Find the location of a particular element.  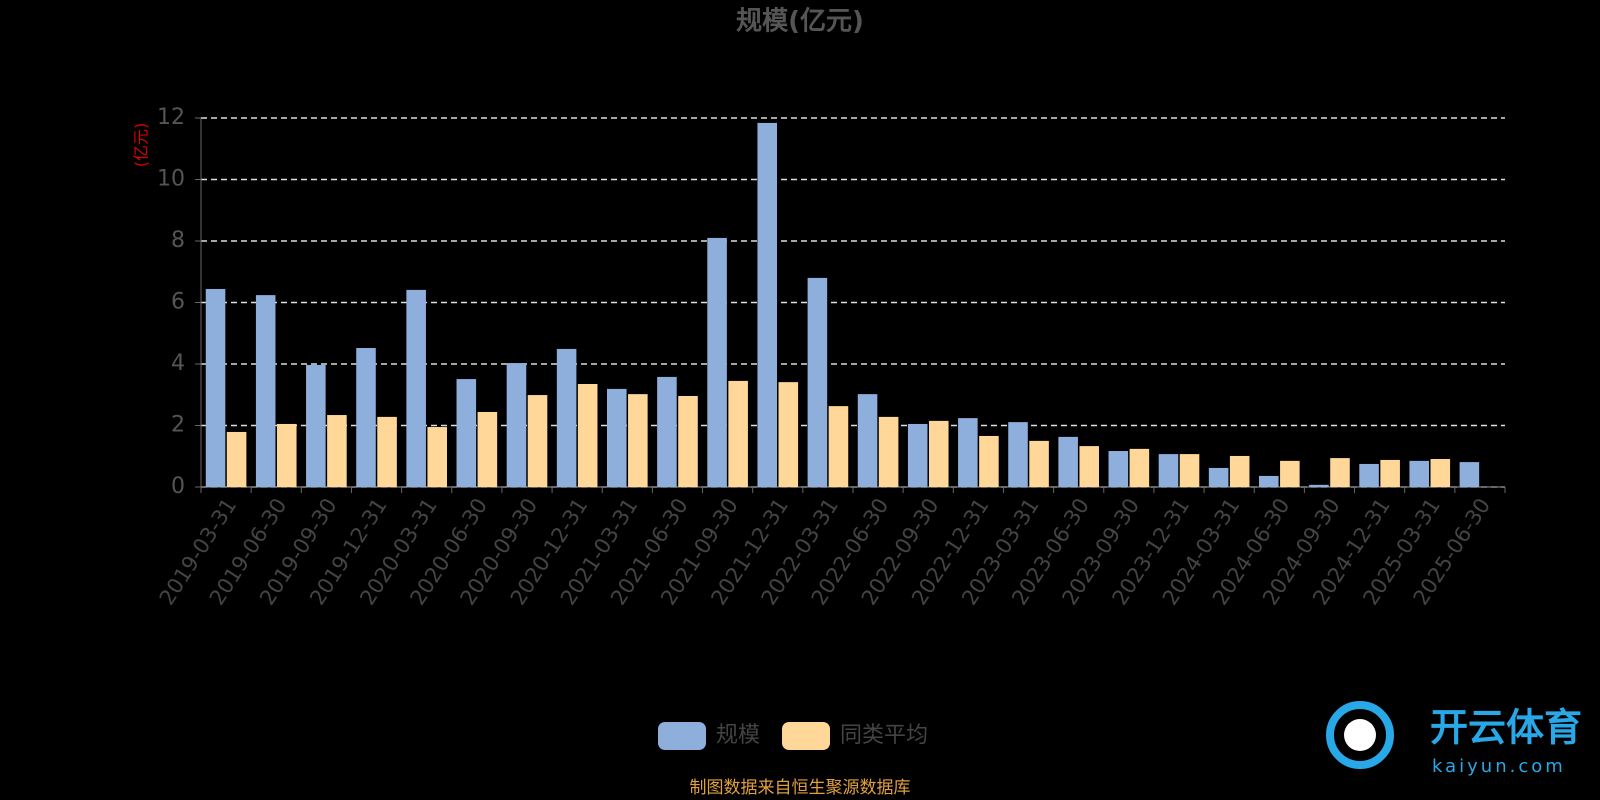

y-axis-label: (亿元) is located at coordinates (141, 145).